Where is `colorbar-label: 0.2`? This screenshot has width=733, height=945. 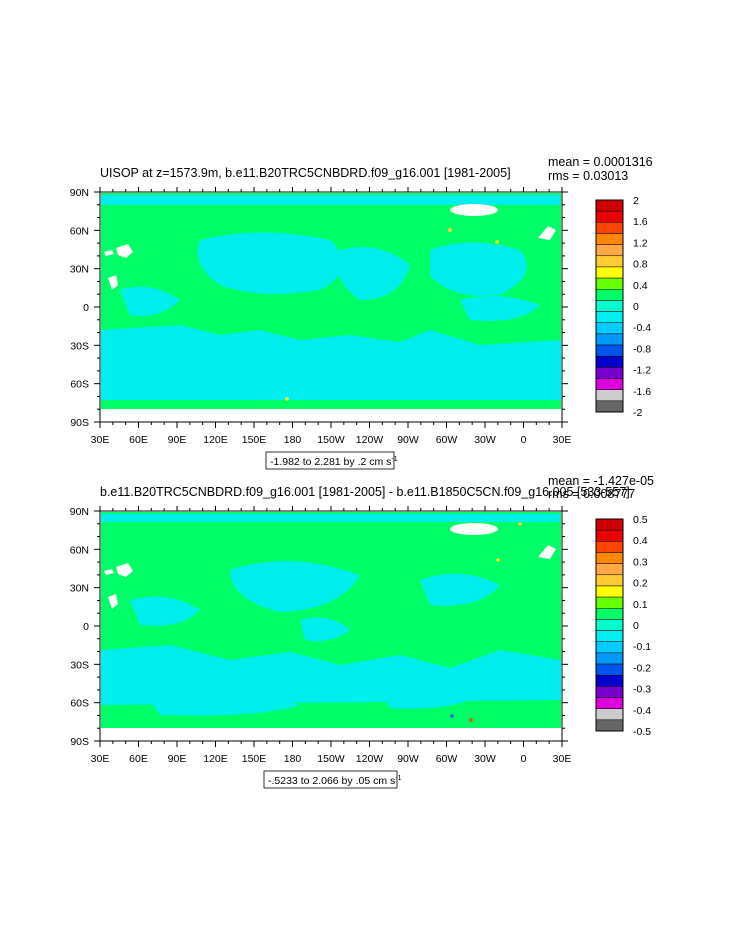 colorbar-label: 0.2 is located at coordinates (640, 584).